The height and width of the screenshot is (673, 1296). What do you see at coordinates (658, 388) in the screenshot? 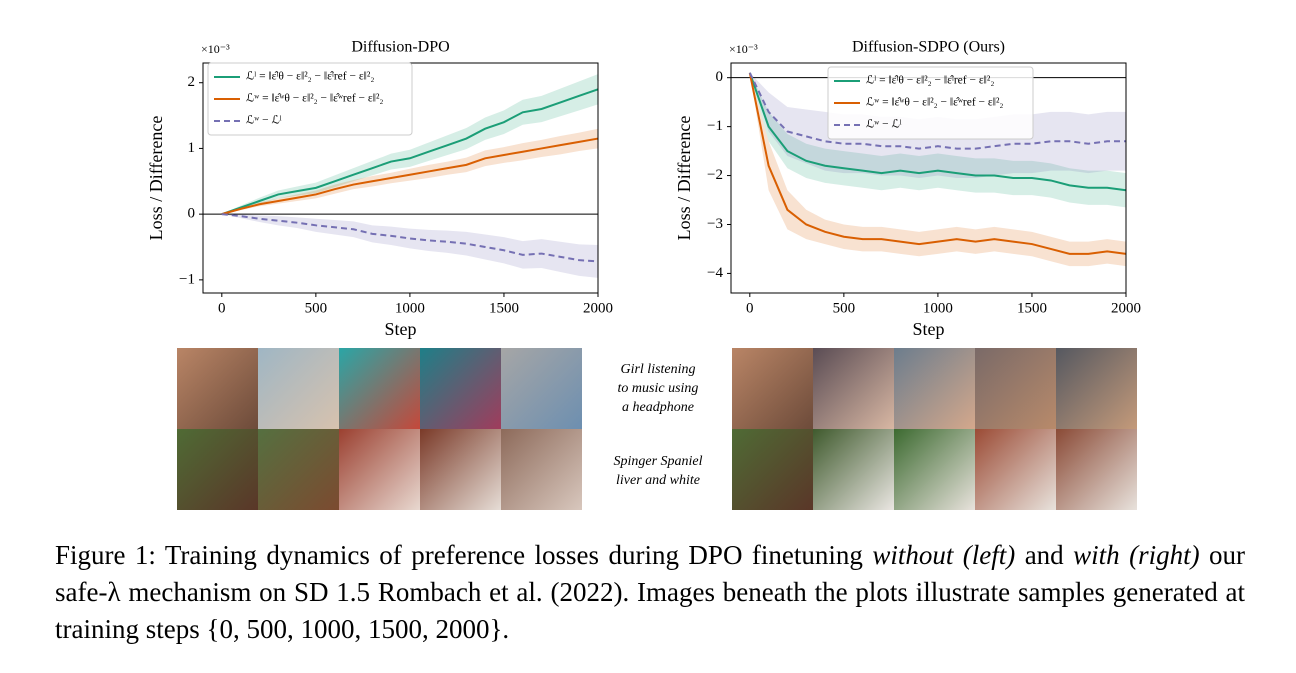
I see `prompt-text: to music using` at bounding box center [658, 388].